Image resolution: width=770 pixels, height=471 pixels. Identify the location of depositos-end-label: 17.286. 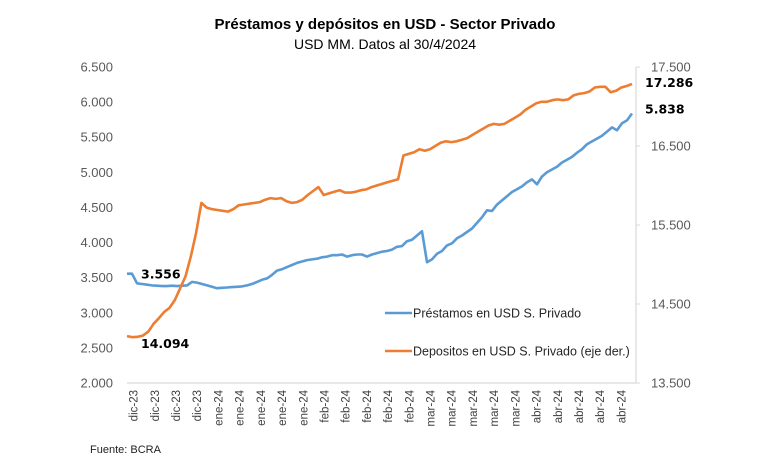
(669, 82).